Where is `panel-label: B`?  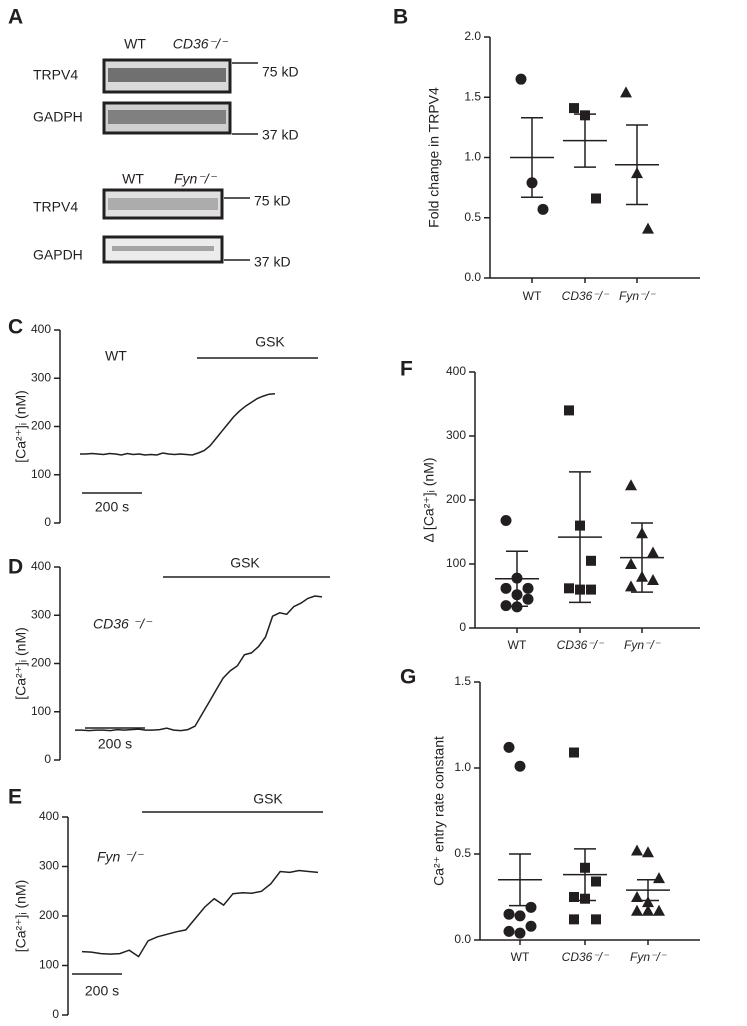
panel-label: B is located at coordinates (400, 17).